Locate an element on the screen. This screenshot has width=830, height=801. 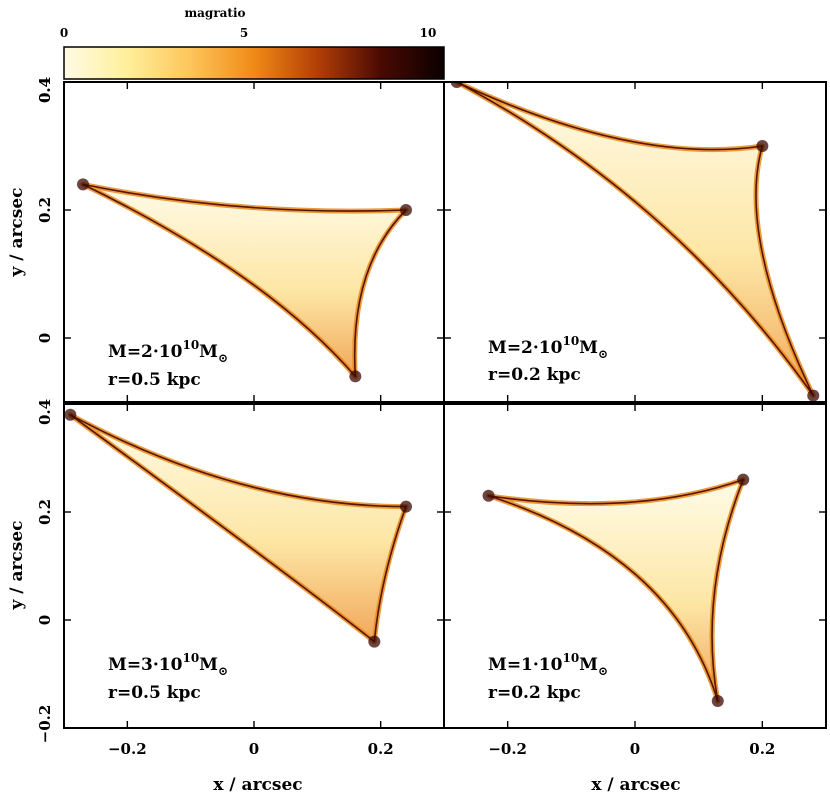
caustic-region-bottom-left is located at coordinates (238, 528).